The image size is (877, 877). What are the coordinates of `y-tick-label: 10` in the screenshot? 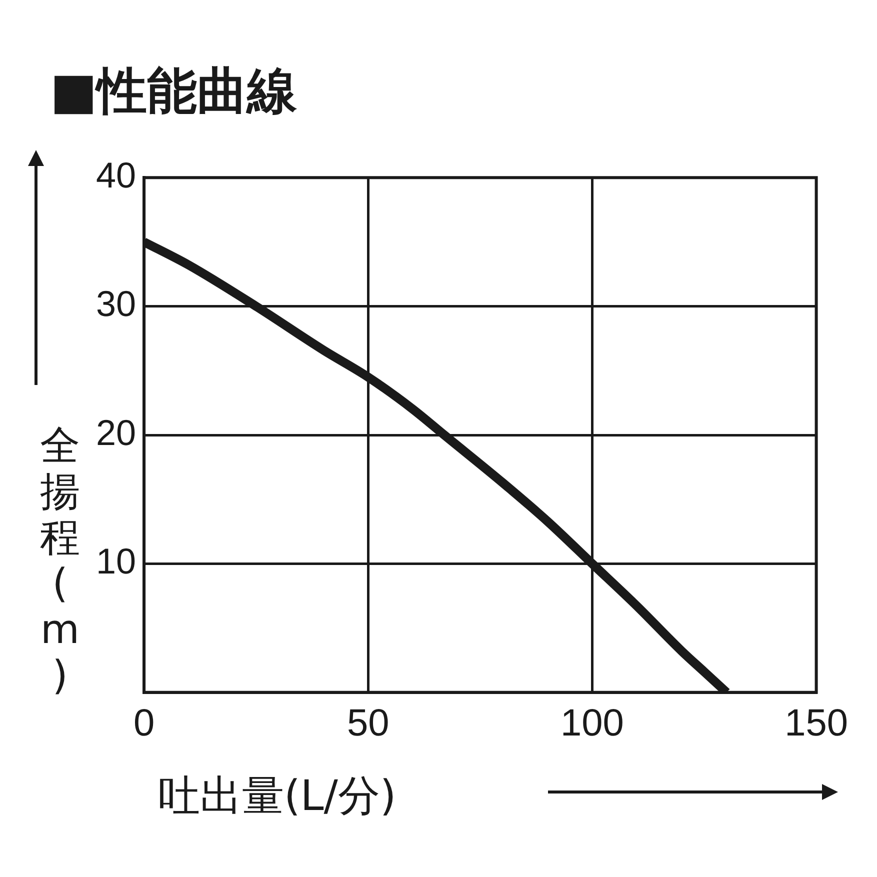 It's located at (116, 561).